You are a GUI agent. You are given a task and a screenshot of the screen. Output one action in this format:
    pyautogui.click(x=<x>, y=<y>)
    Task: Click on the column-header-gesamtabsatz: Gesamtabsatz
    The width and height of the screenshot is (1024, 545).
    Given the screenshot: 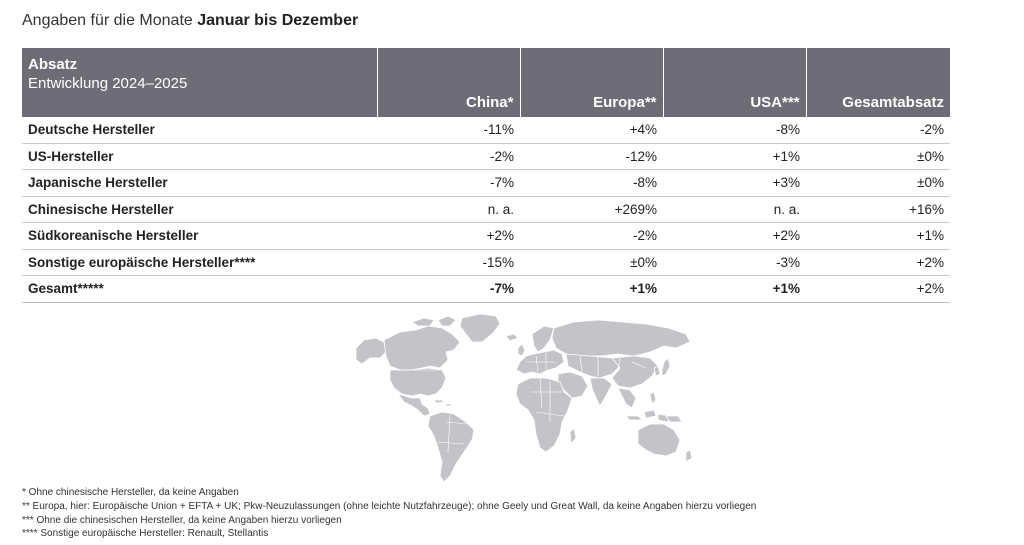 What is the action you would take?
    pyautogui.click(x=877, y=82)
    